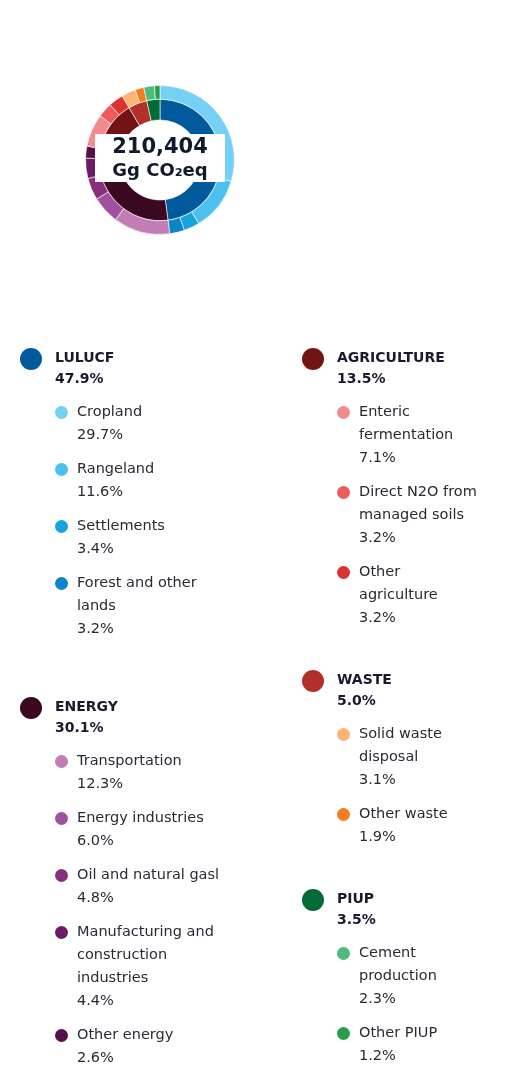 This screenshot has height=1078, width=508. What do you see at coordinates (418, 503) in the screenshot?
I see `legend-label: Direct N2O from managed soils` at bounding box center [418, 503].